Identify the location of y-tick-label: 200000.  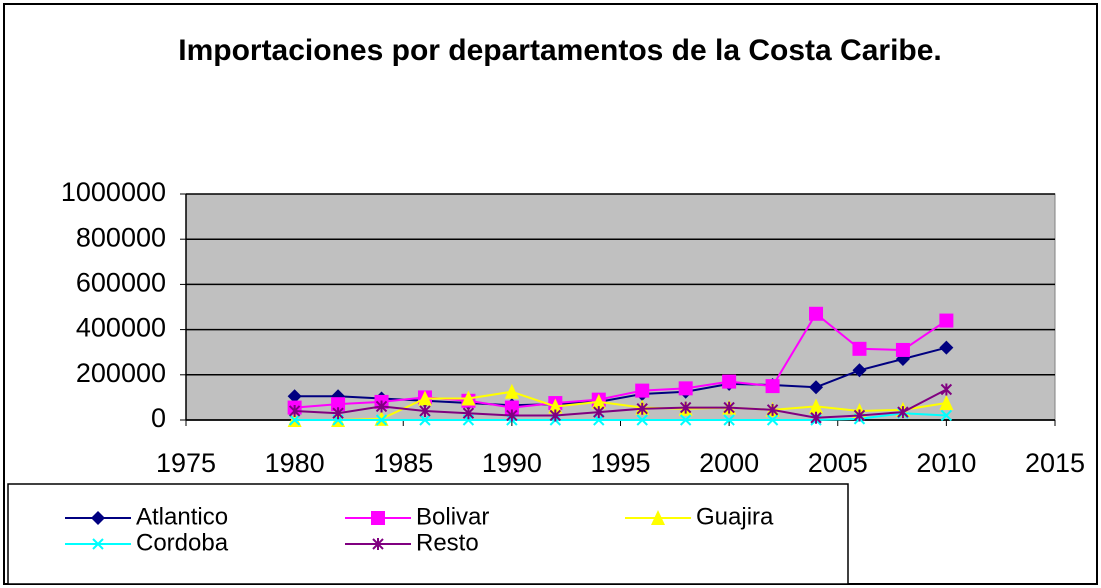
(121, 373).